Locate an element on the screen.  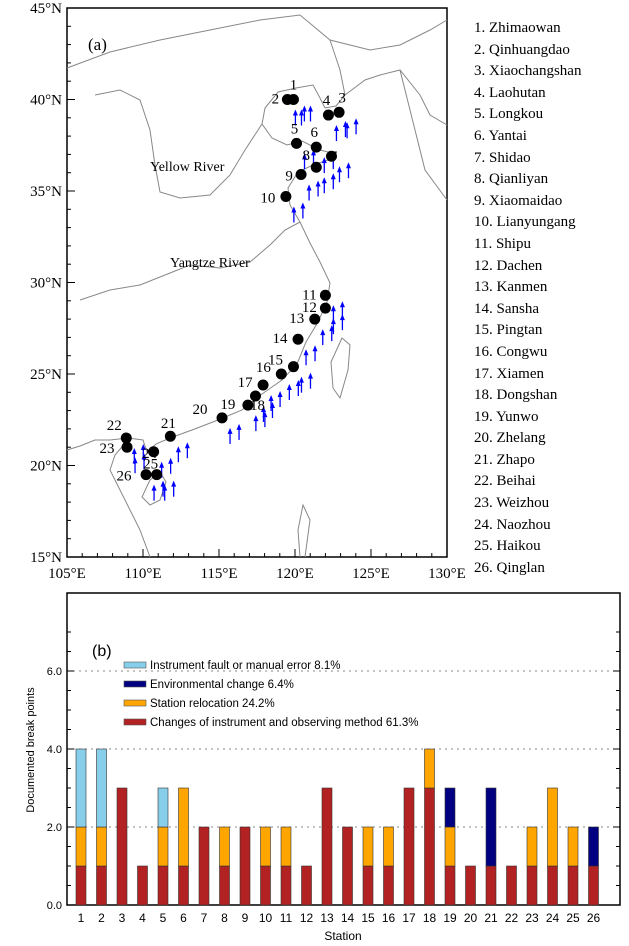
x-tick-label: 4 is located at coordinates (142, 918).